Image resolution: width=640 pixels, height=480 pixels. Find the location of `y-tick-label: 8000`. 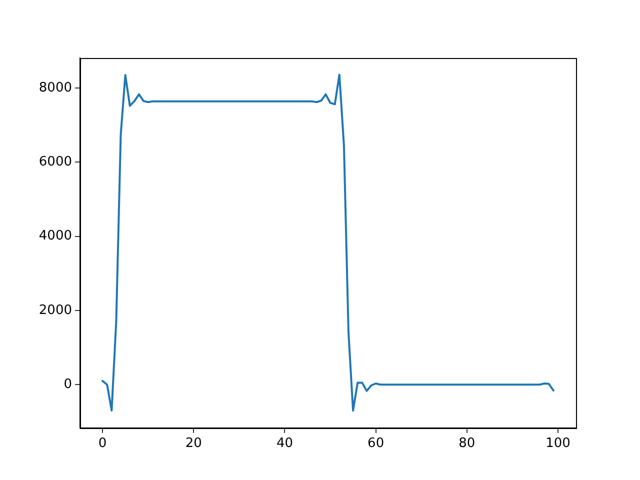

y-tick-label: 8000 is located at coordinates (55, 88).